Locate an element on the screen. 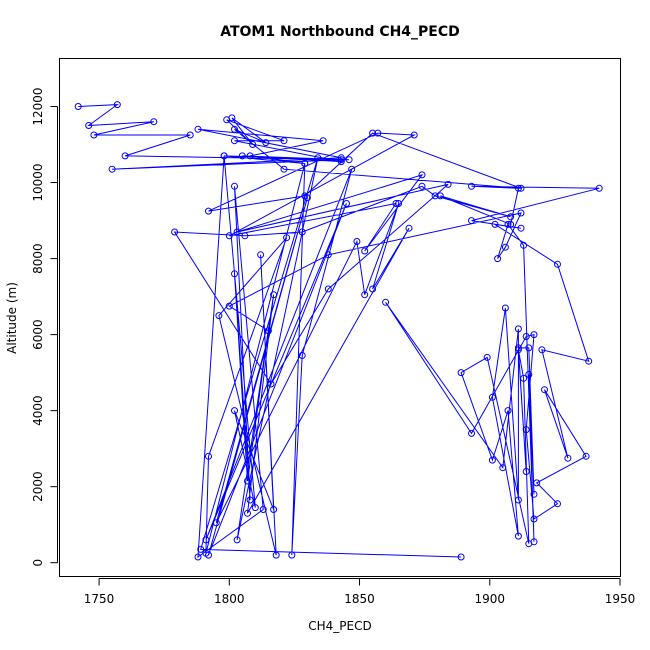 This screenshot has width=650, height=650. y-tick-label: 10000 is located at coordinates (38, 182).